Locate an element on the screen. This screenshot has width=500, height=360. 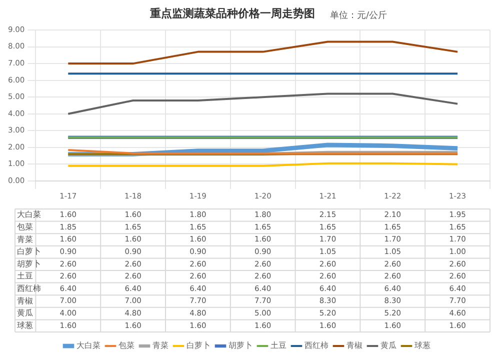
text: 青菜 is located at coordinates (25, 239).